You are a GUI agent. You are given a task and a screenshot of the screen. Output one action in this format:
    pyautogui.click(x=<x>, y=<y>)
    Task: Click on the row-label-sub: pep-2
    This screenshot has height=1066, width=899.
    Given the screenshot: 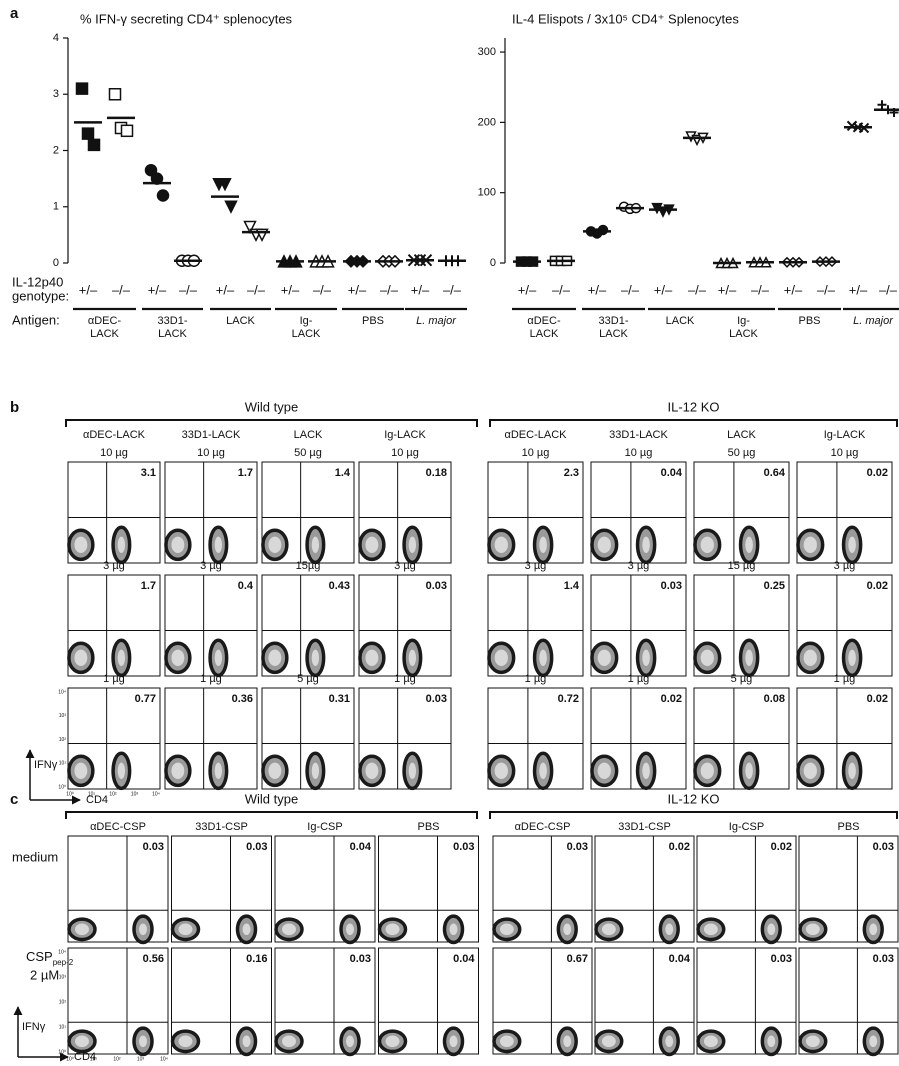 What is the action you would take?
    pyautogui.click(x=63, y=962)
    